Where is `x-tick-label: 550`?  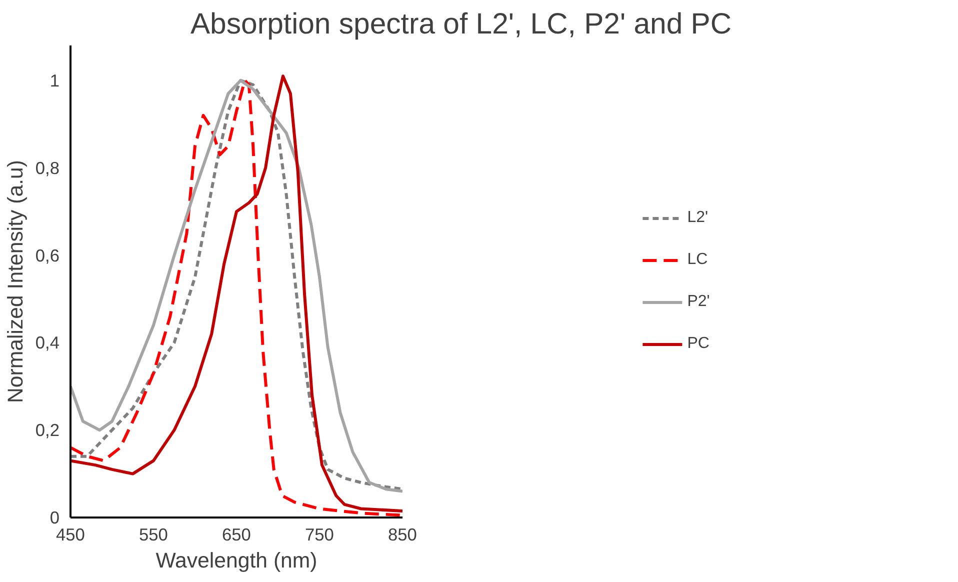
x-tick-label: 550 is located at coordinates (153, 534).